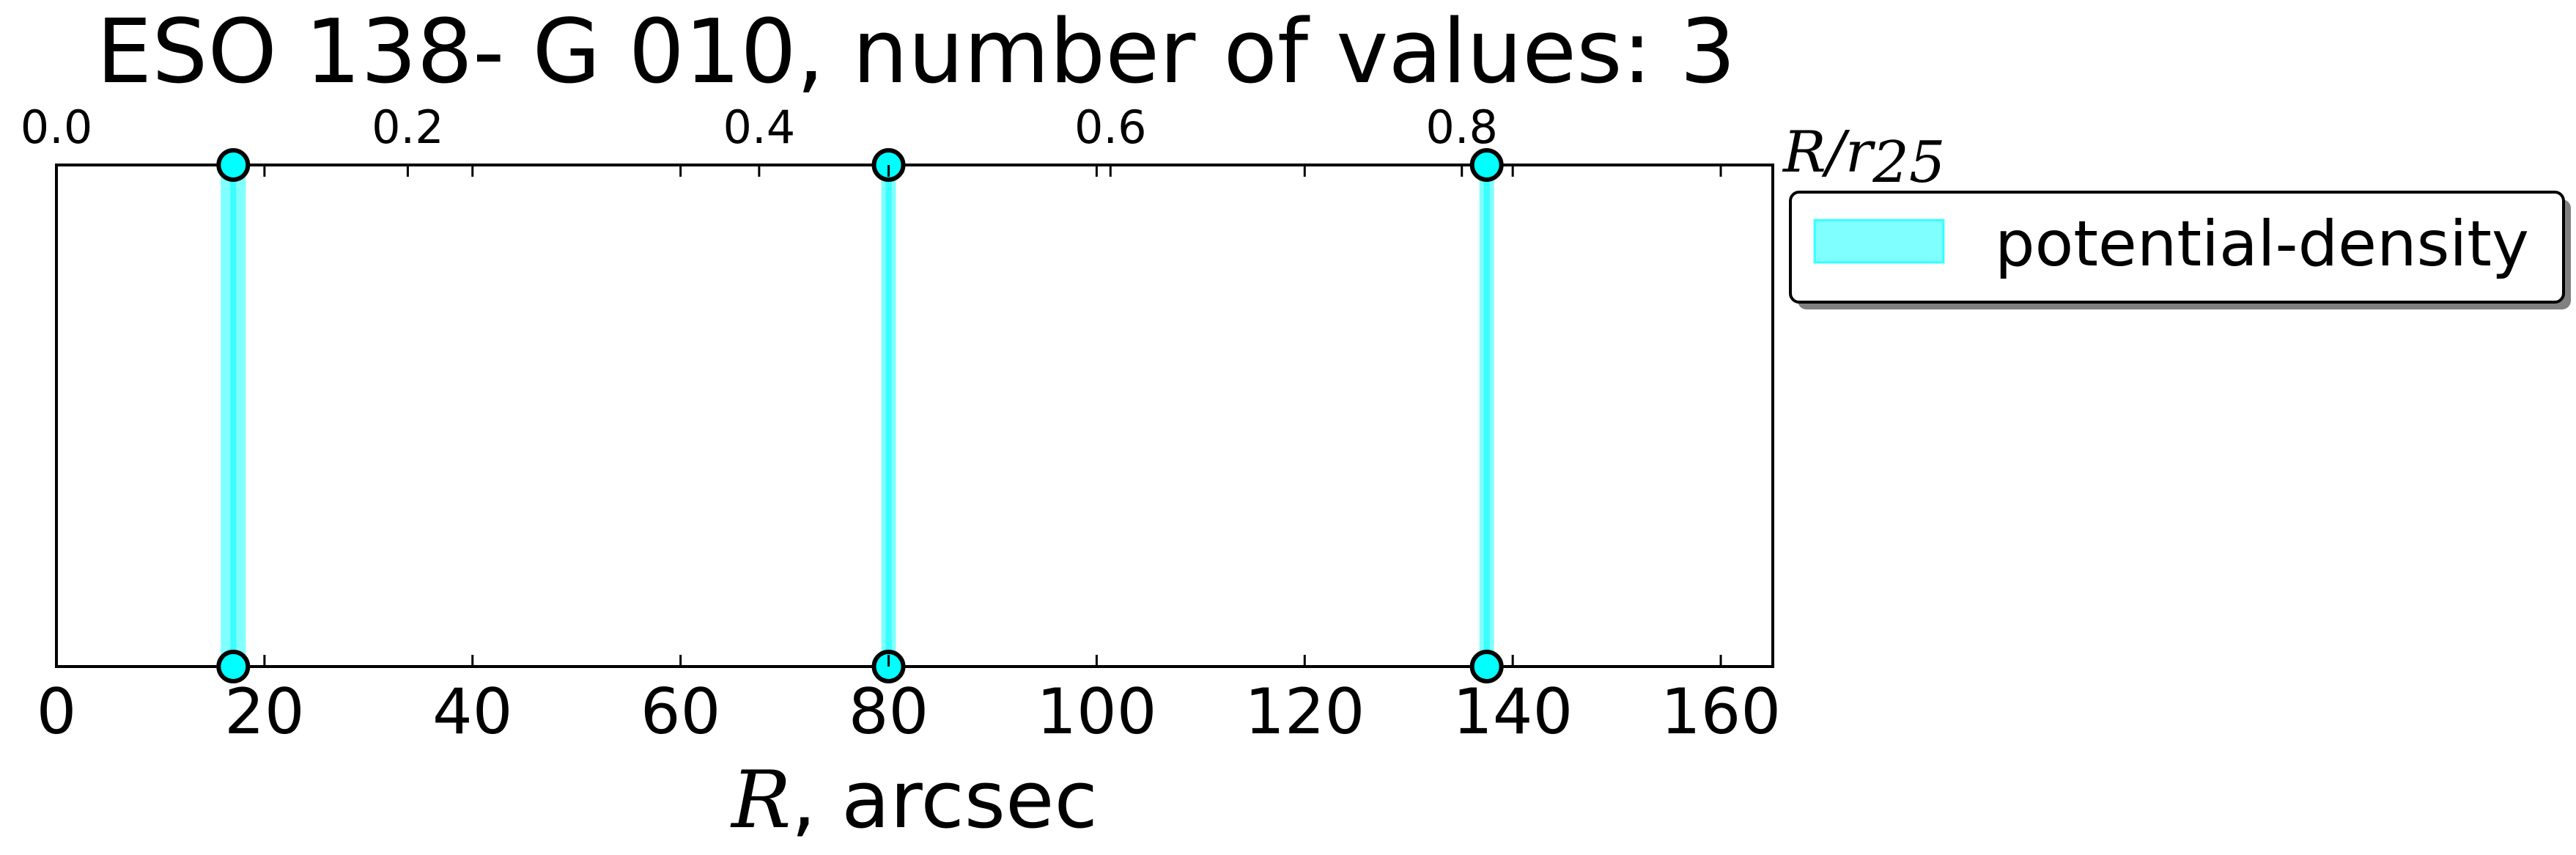 This screenshot has width=2576, height=855. I want to click on top-tick-label: 0.6, so click(1110, 127).